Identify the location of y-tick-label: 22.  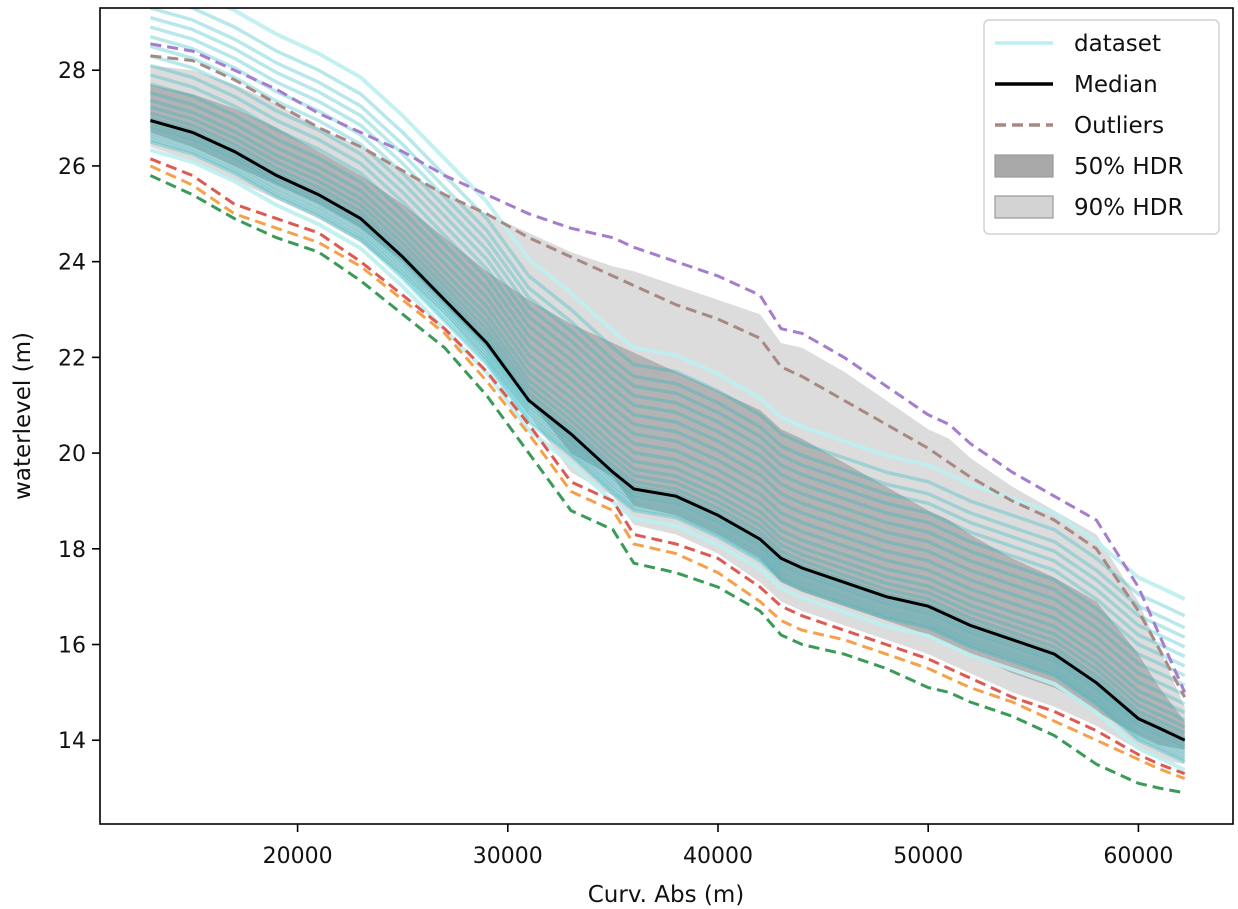
(72, 358).